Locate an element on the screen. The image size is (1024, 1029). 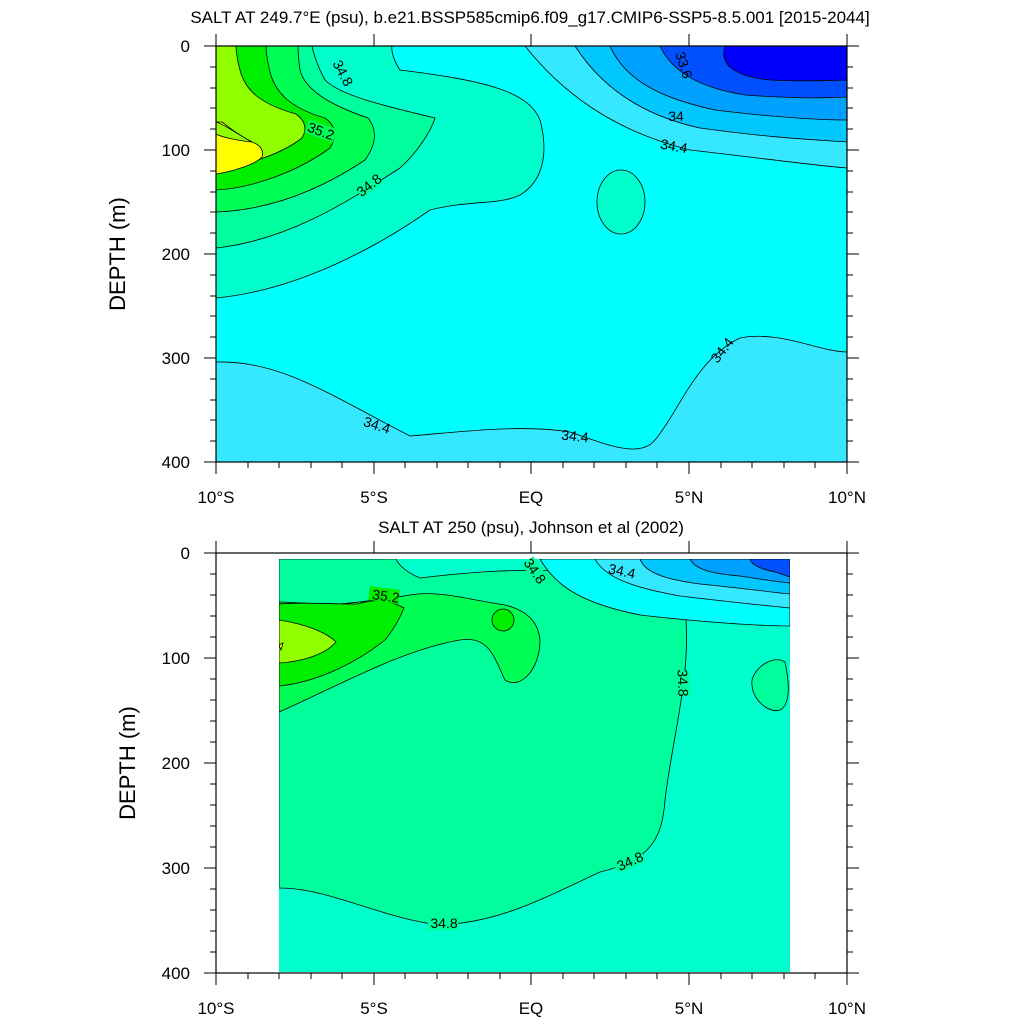
bottom-x-tick-label: EQ is located at coordinates (531, 1008).